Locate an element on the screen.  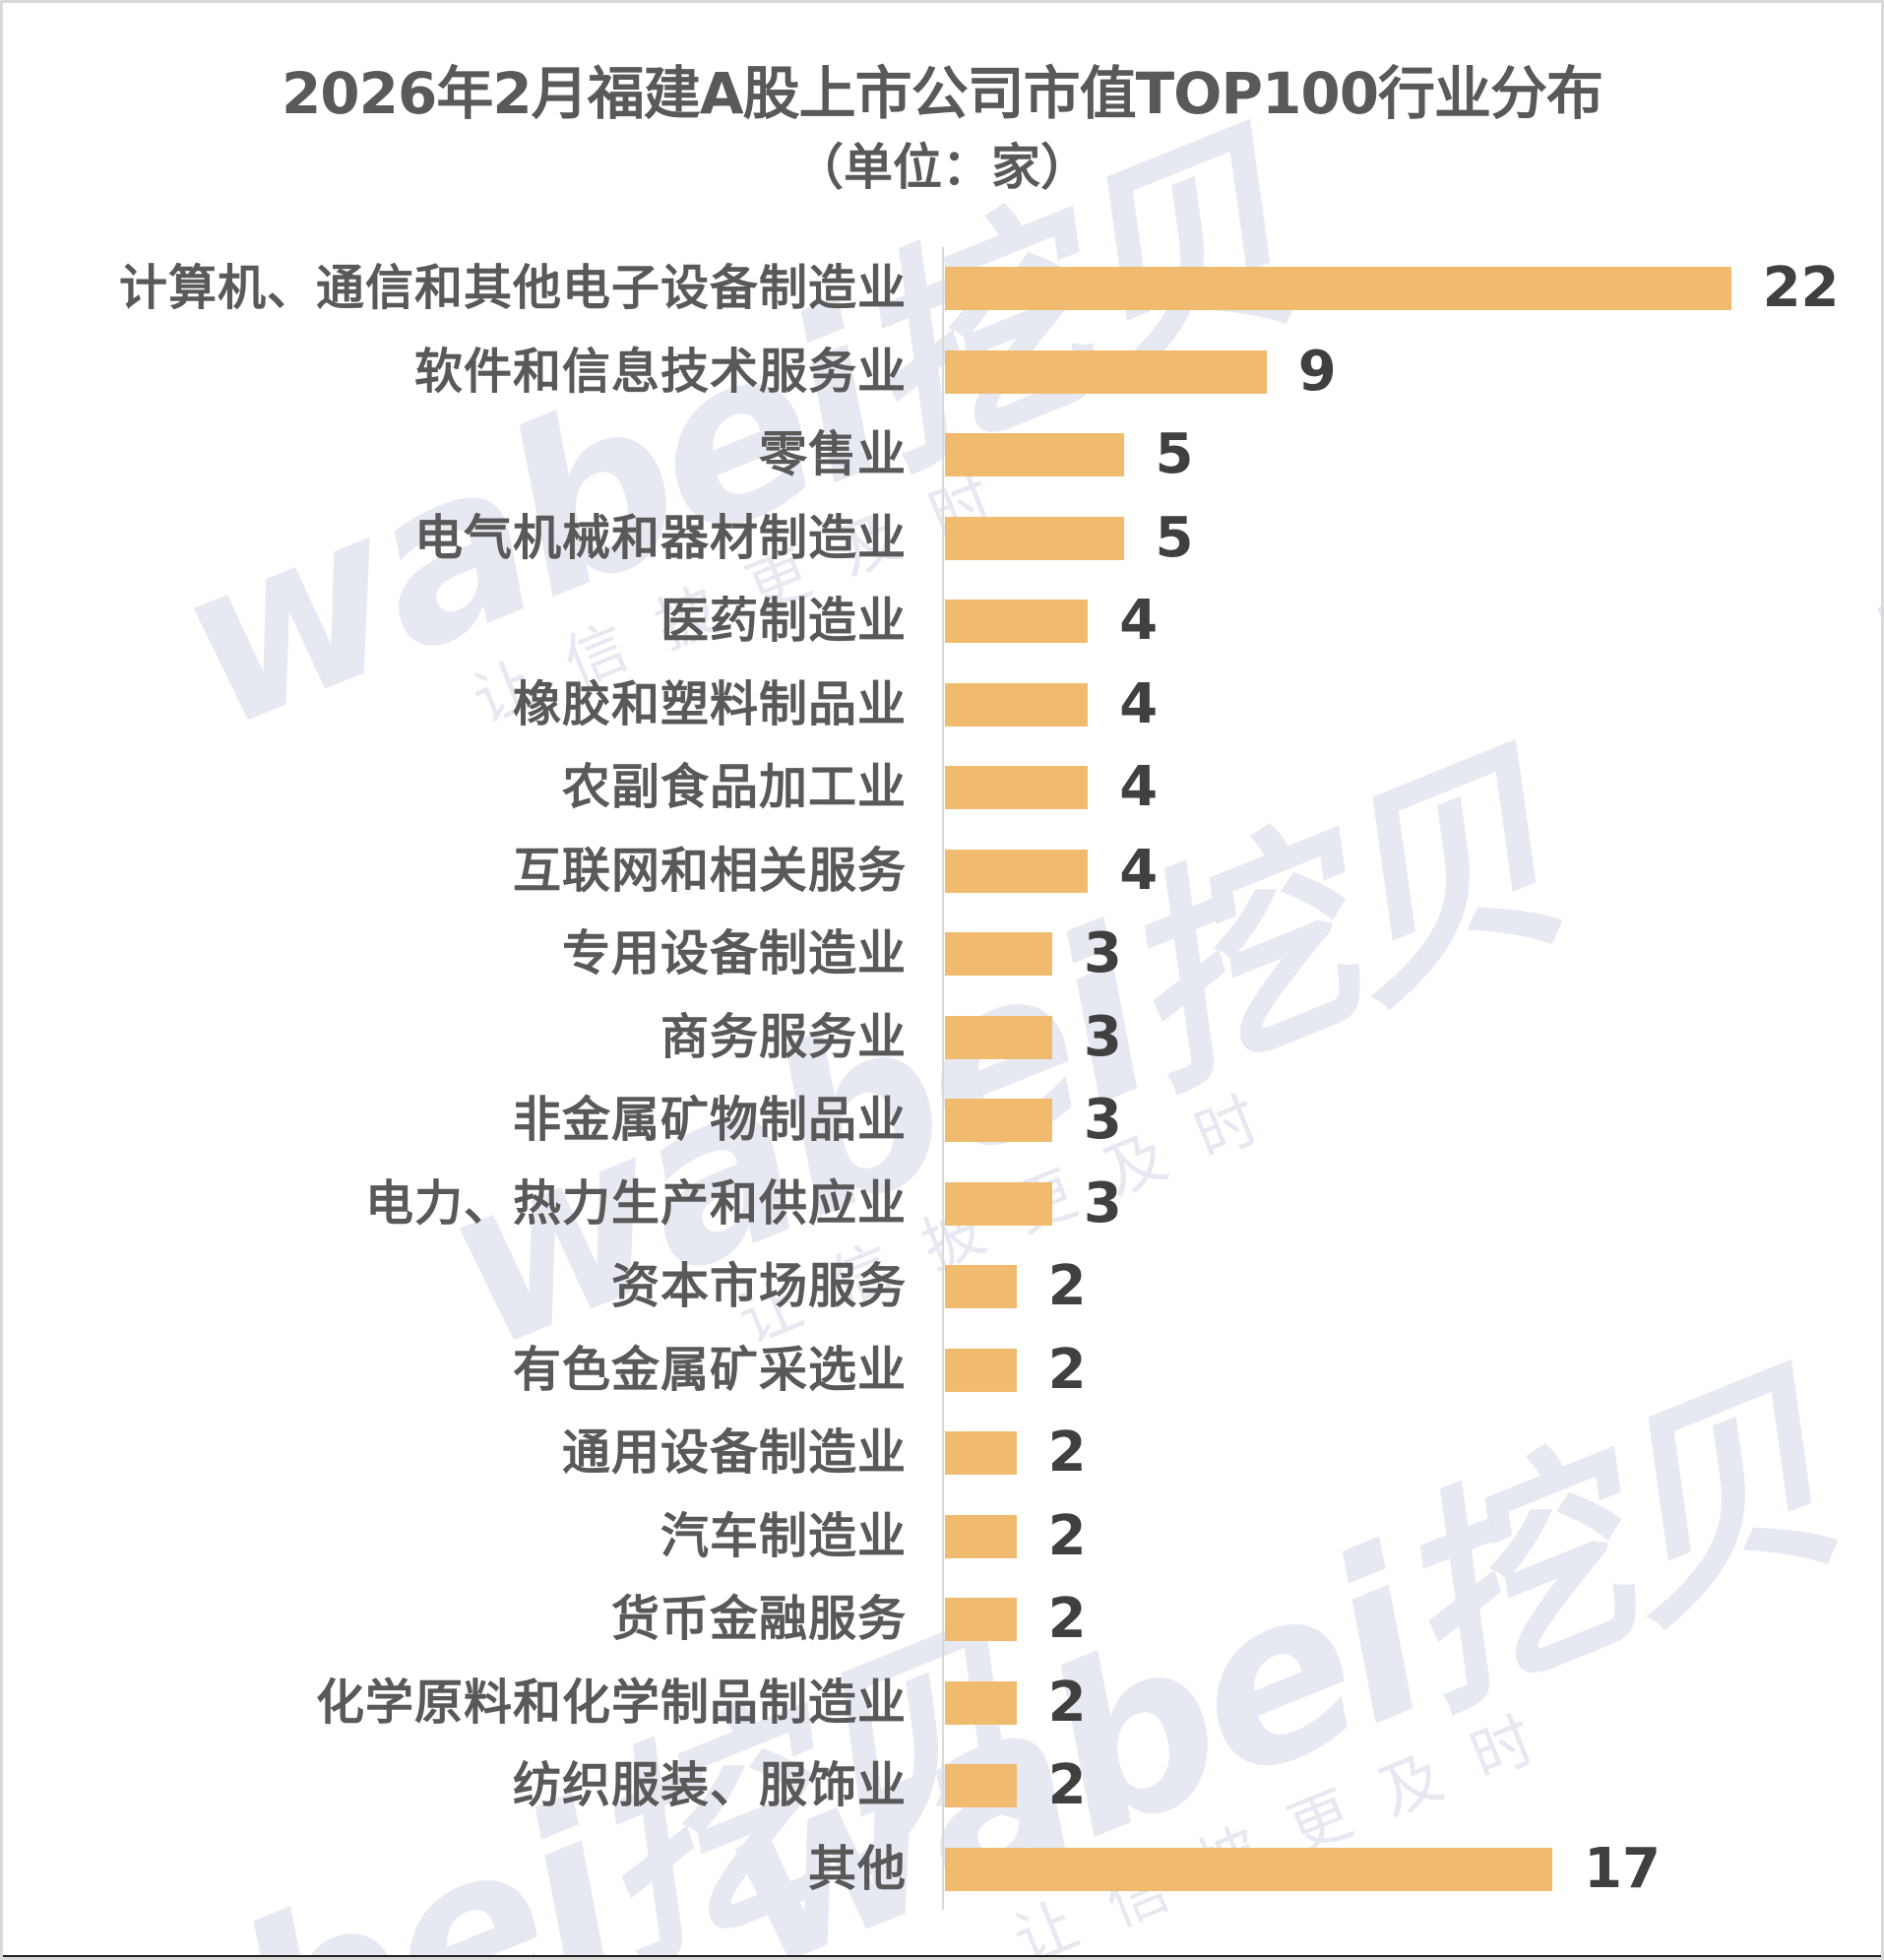
bottom-edge is located at coordinates (942, 1956).